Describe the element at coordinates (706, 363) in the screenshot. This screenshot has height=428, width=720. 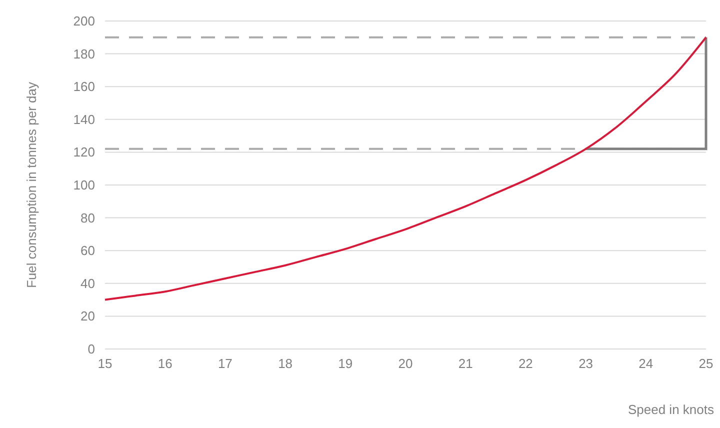
I see `x-tick-label: 25` at that location.